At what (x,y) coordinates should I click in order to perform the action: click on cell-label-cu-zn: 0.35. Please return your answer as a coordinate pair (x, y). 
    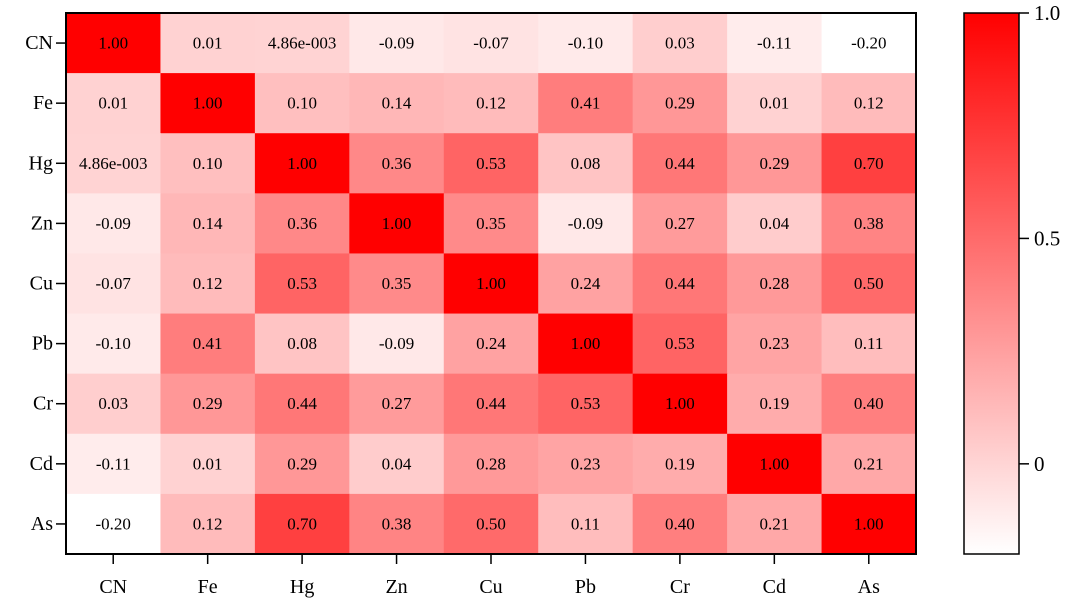
    Looking at the image, I should click on (397, 283).